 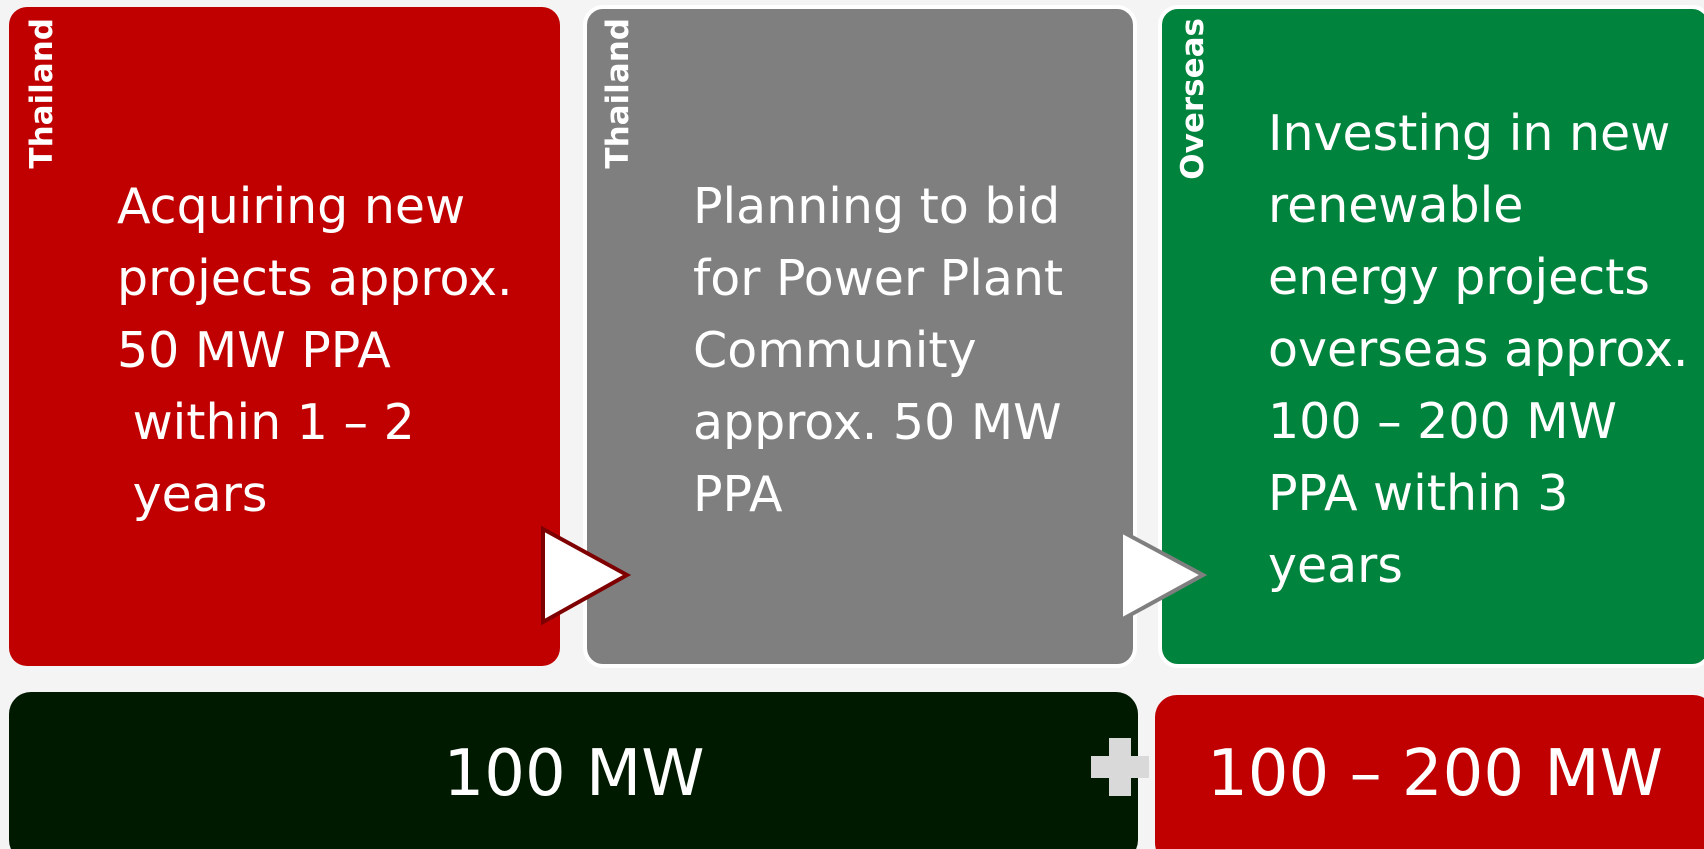 I want to click on card-text: 50 MW PPA, so click(x=254, y=350).